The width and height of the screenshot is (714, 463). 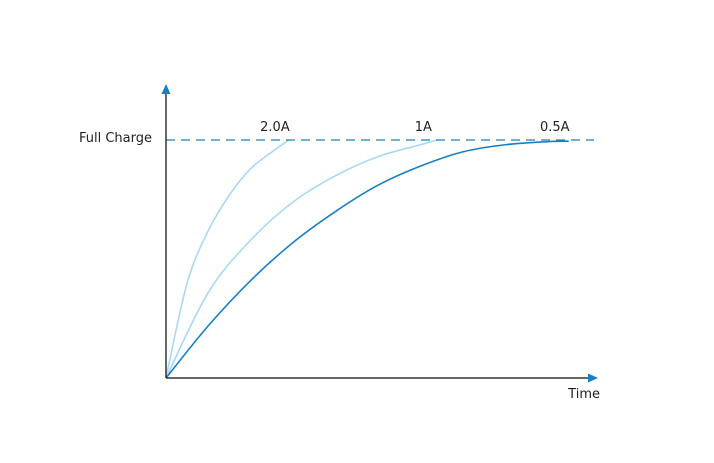 What do you see at coordinates (166, 89) in the screenshot?
I see `y-axis-arrow-icon` at bounding box center [166, 89].